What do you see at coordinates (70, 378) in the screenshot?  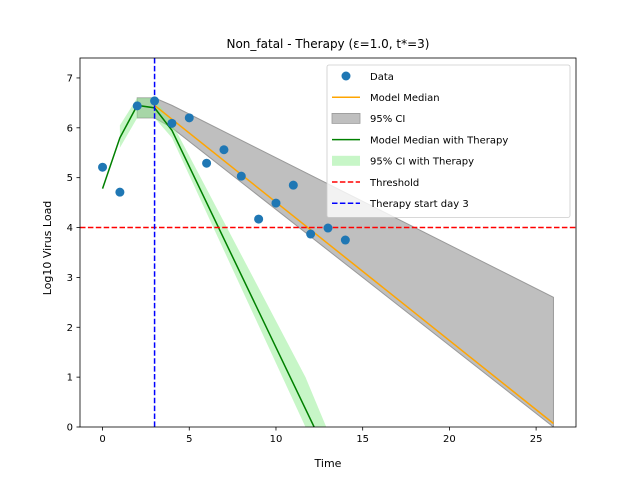 I see `y-tick-label: 1` at bounding box center [70, 378].